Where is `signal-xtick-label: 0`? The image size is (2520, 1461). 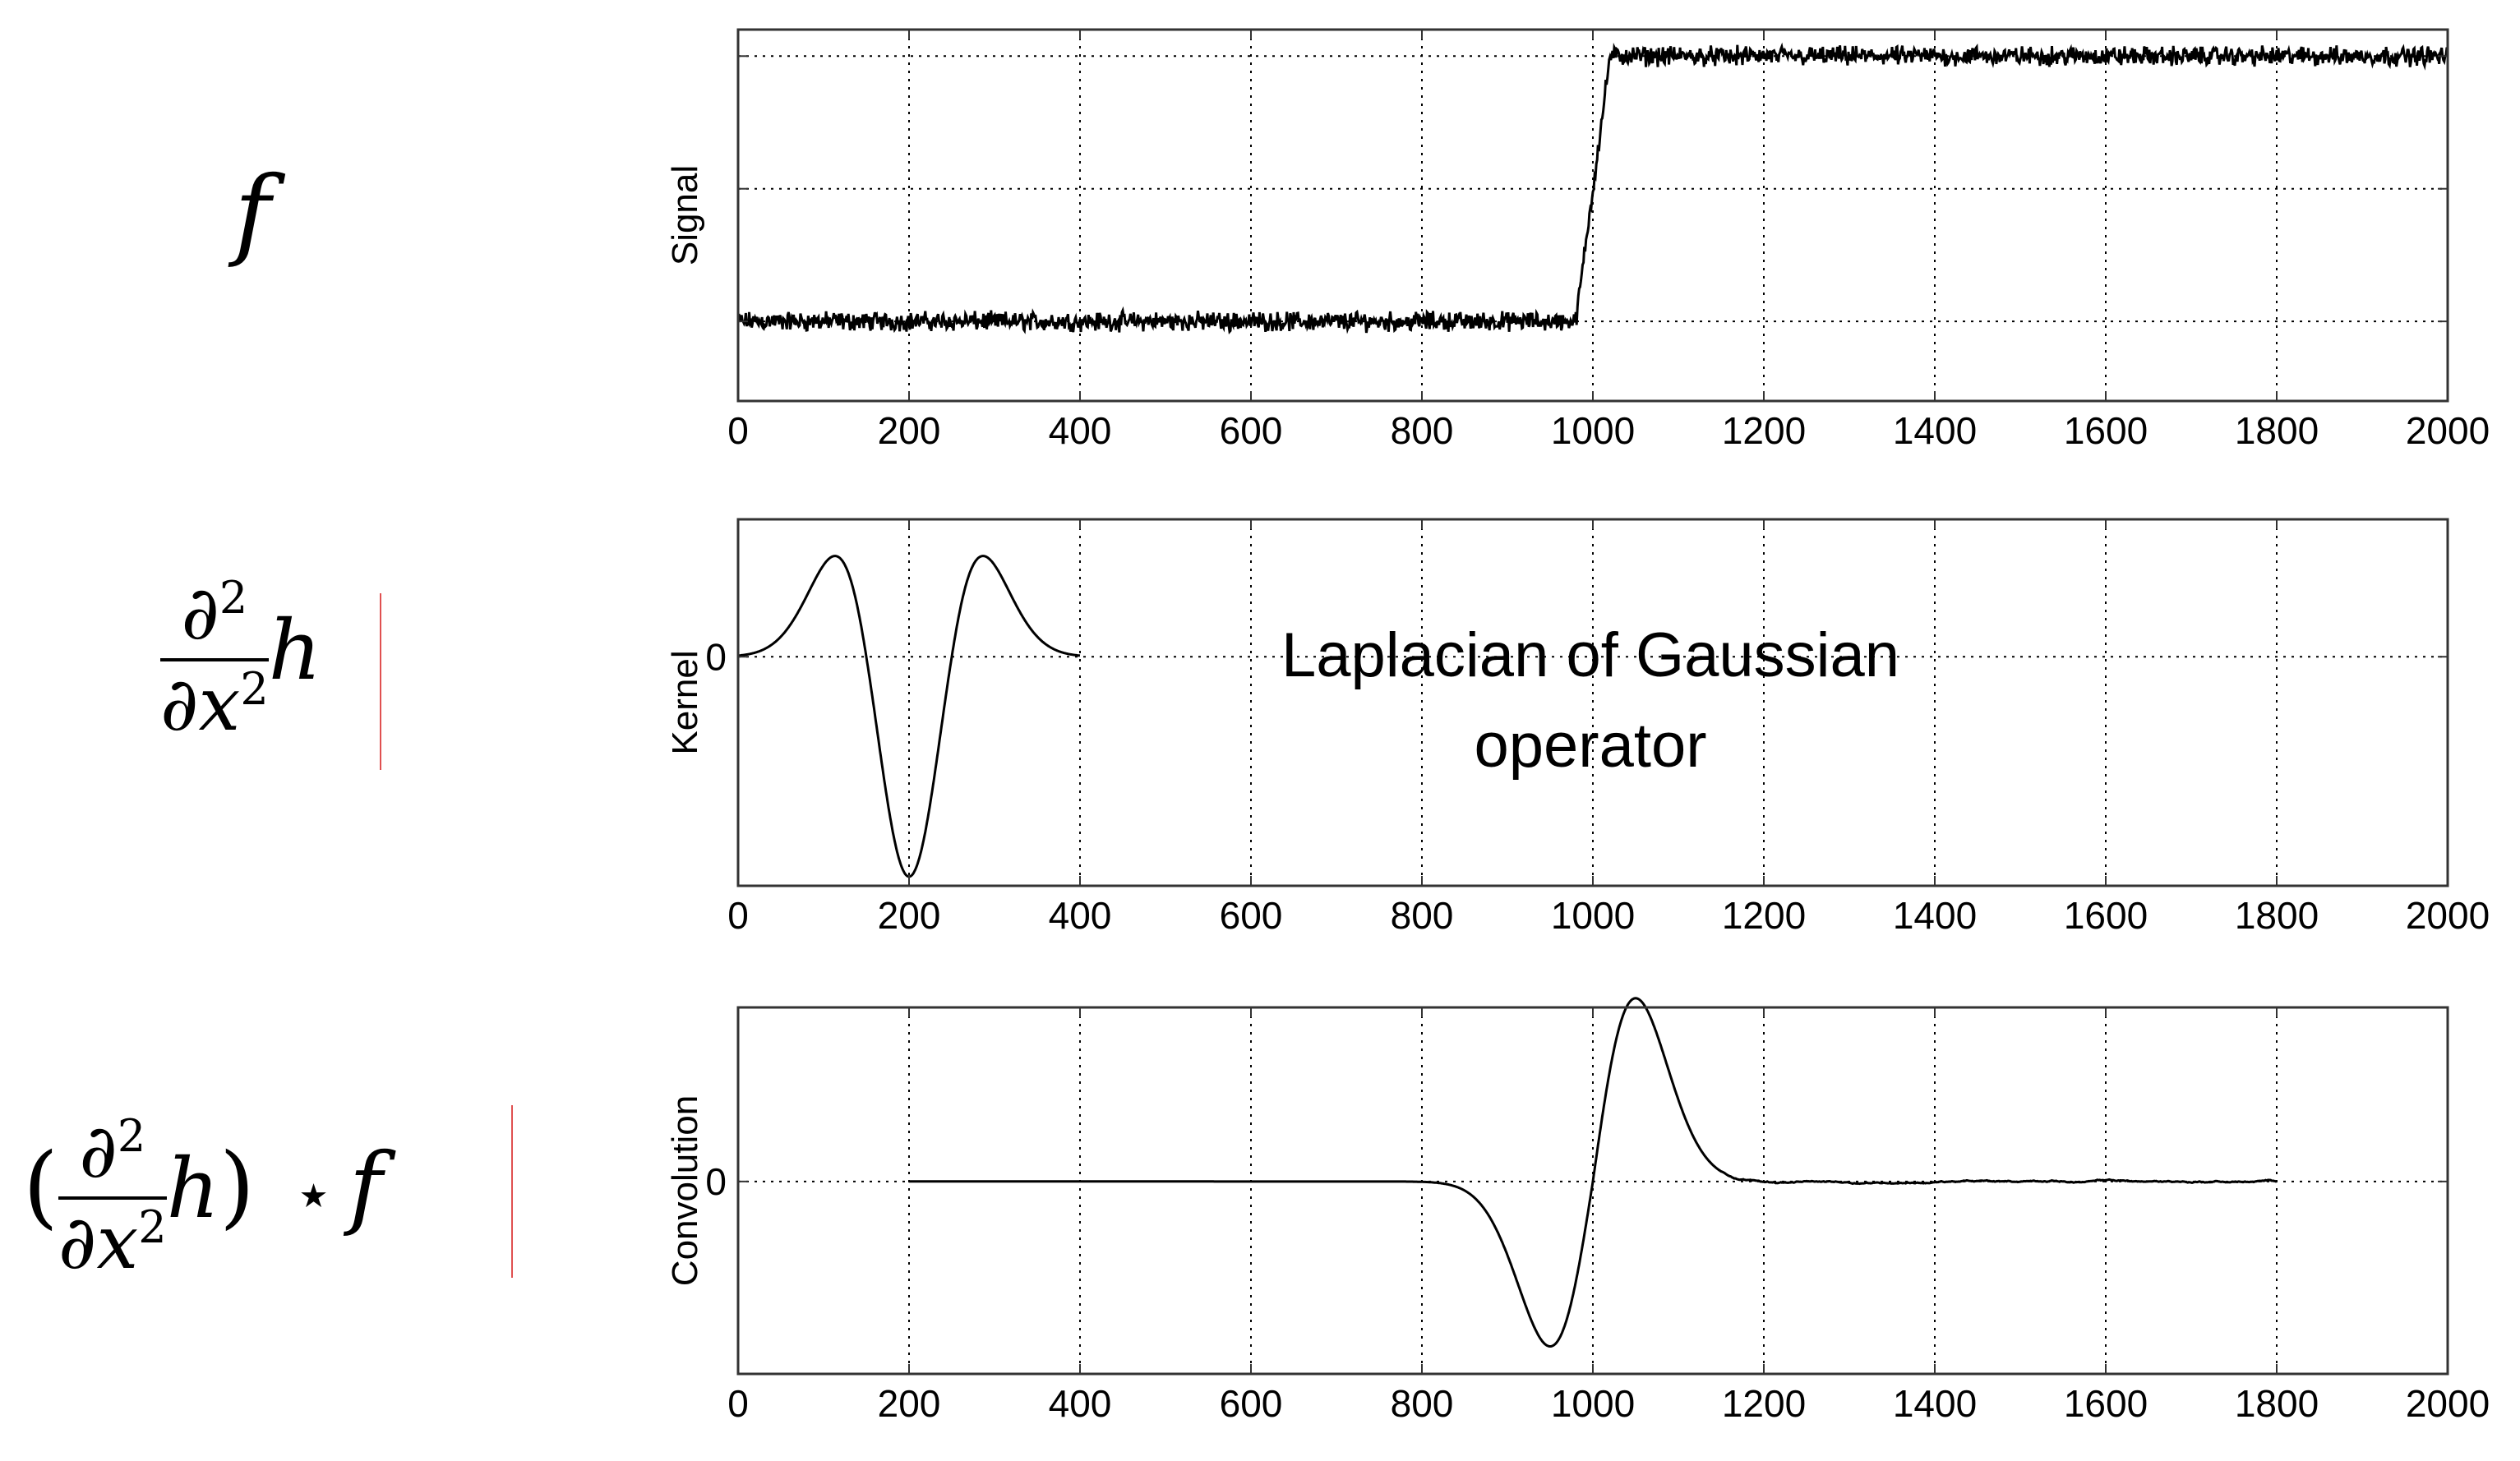 signal-xtick-label: 0 is located at coordinates (738, 430).